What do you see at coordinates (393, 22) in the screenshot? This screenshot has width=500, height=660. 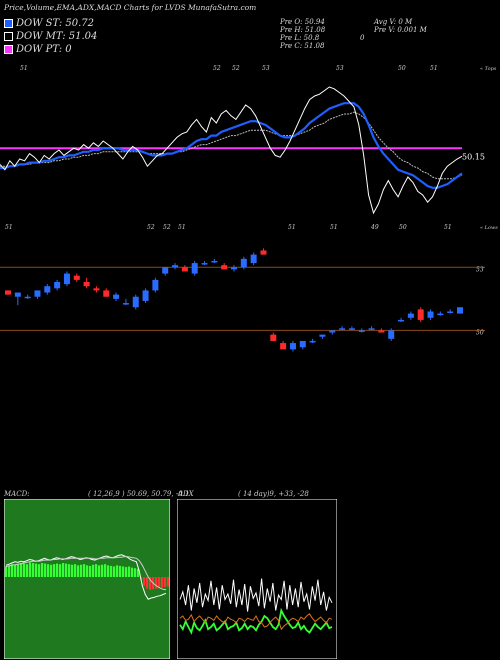 I see `stat-avg-volume: Avg V: 0 M` at bounding box center [393, 22].